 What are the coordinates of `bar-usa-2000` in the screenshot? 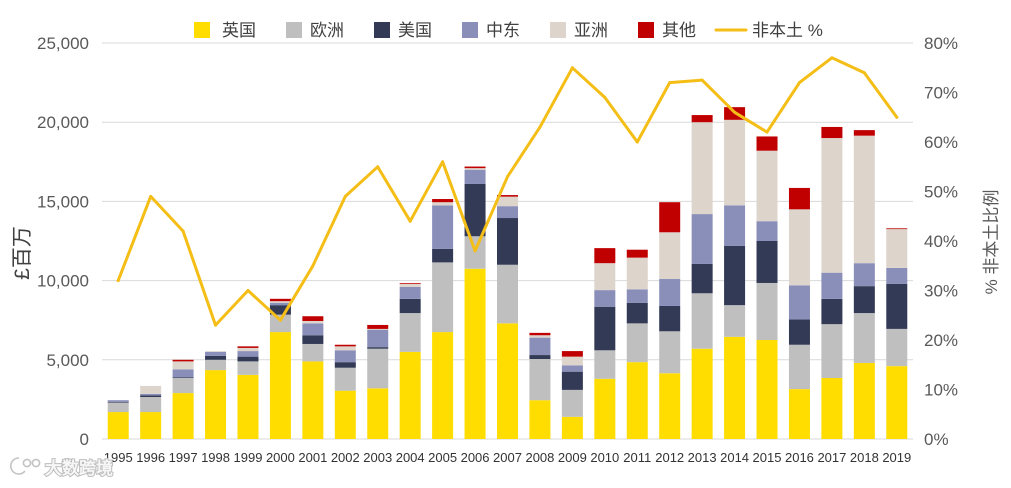 It's located at (280, 310).